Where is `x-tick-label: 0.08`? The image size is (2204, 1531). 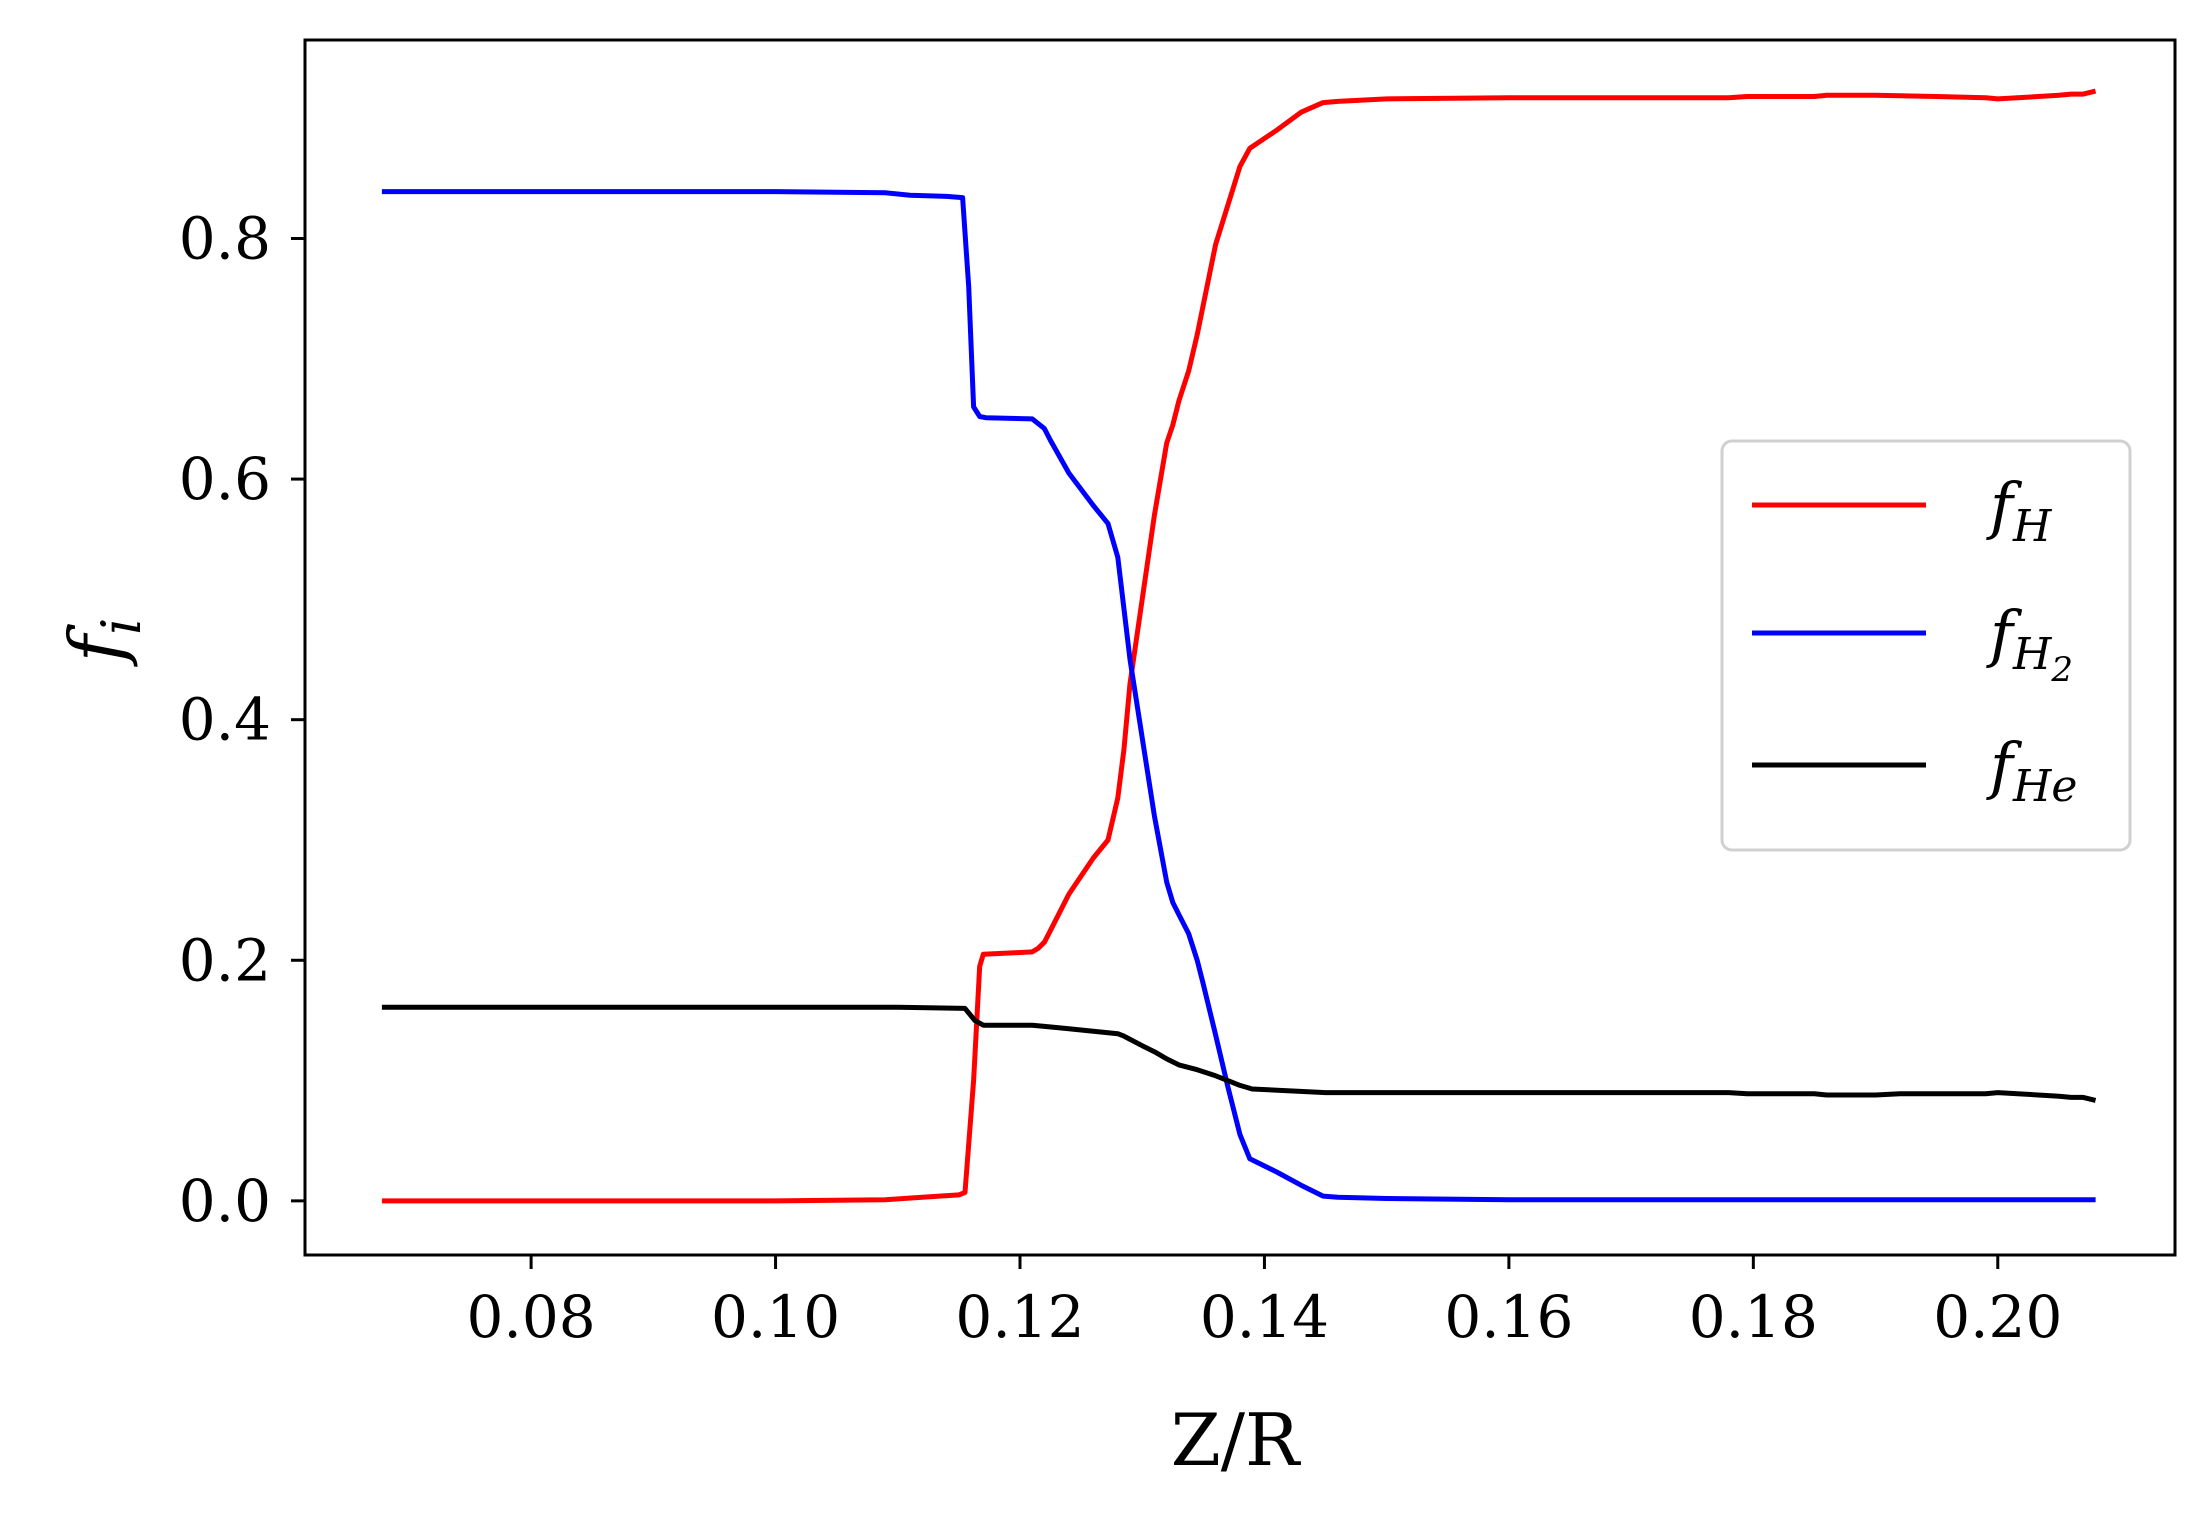 x-tick-label: 0.08 is located at coordinates (531, 1317).